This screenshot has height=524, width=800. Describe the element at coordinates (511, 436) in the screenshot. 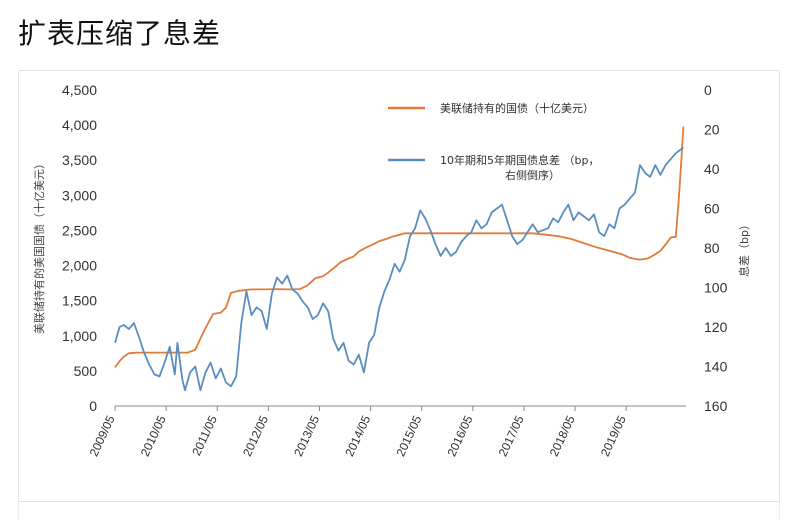

I see `x-tick-label: 2017/05` at that location.